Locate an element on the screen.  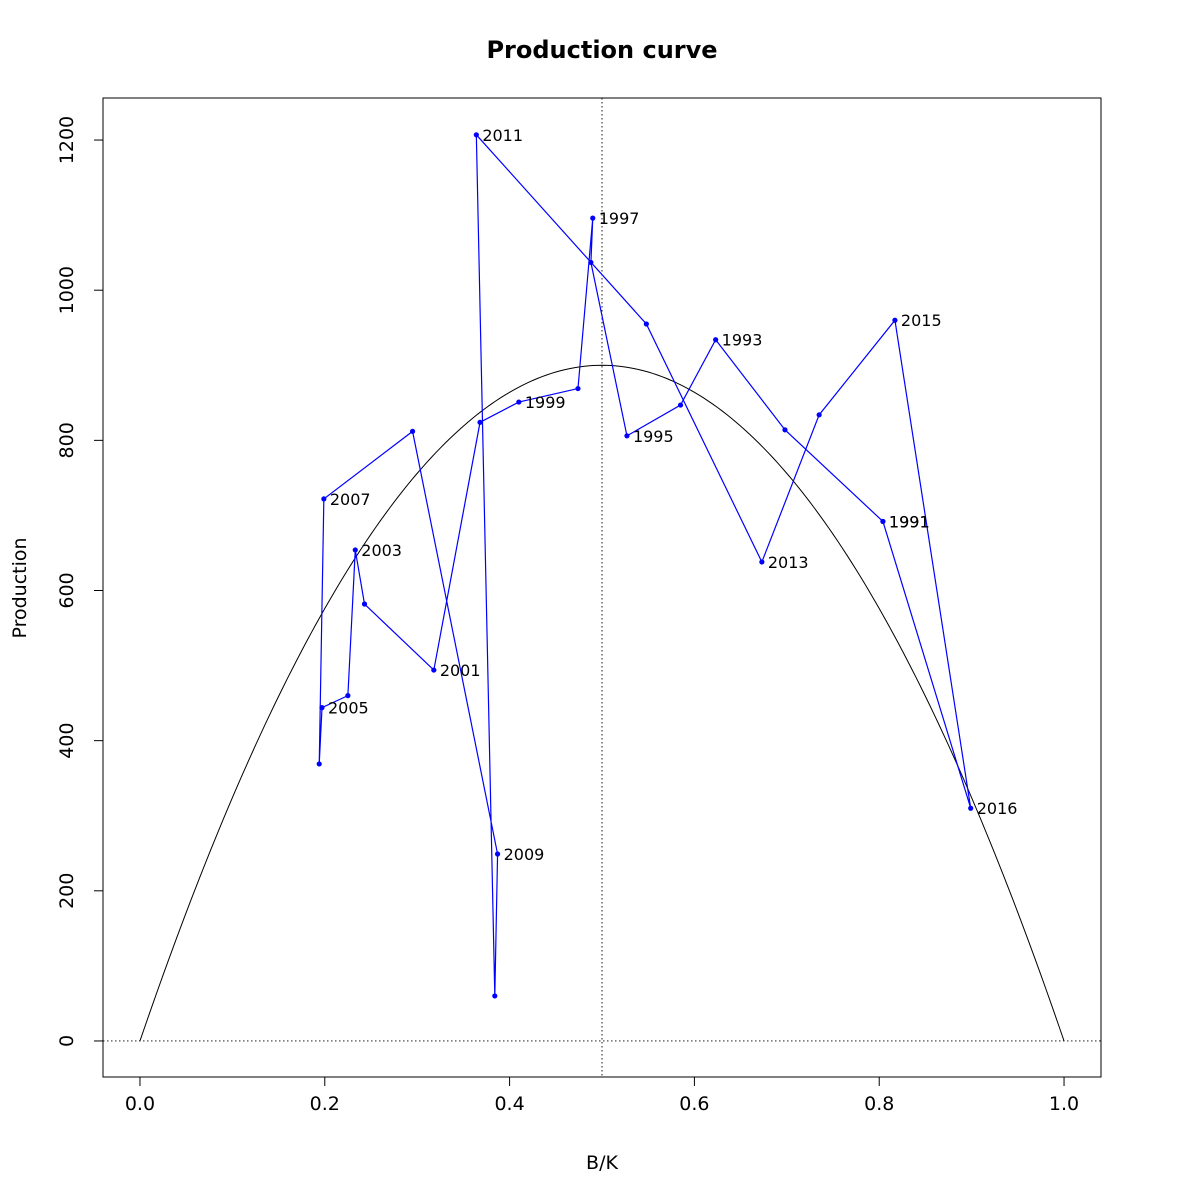
point-label: 2001 is located at coordinates (460, 670).